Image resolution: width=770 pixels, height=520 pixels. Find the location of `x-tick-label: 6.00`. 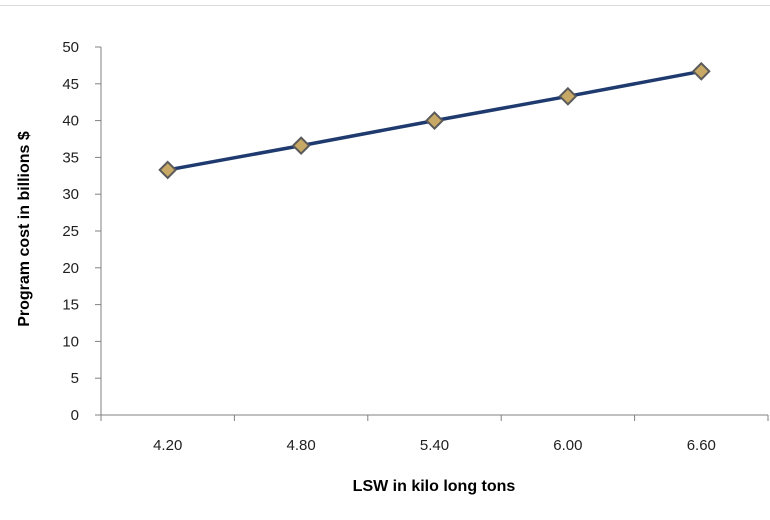

x-tick-label: 6.00 is located at coordinates (567, 445).